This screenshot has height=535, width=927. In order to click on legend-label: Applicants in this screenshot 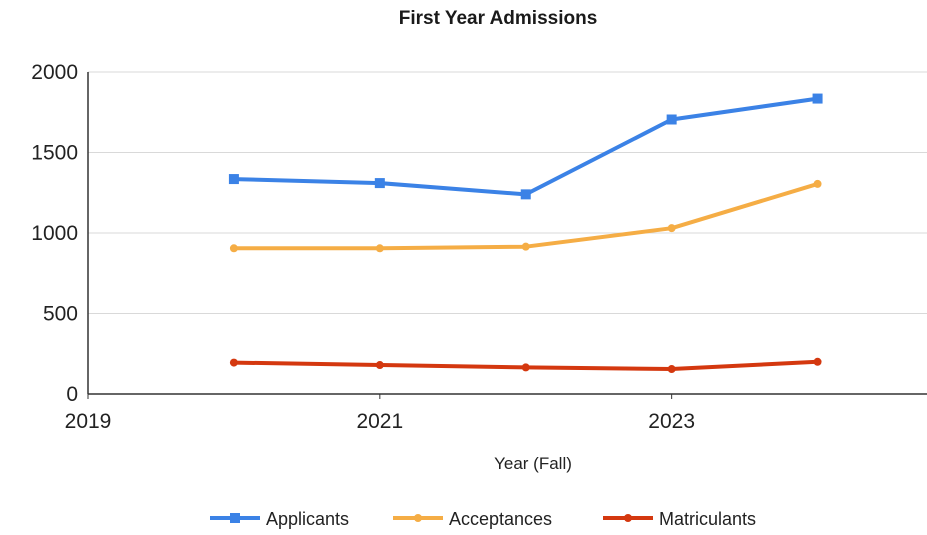, I will do `click(307, 519)`.